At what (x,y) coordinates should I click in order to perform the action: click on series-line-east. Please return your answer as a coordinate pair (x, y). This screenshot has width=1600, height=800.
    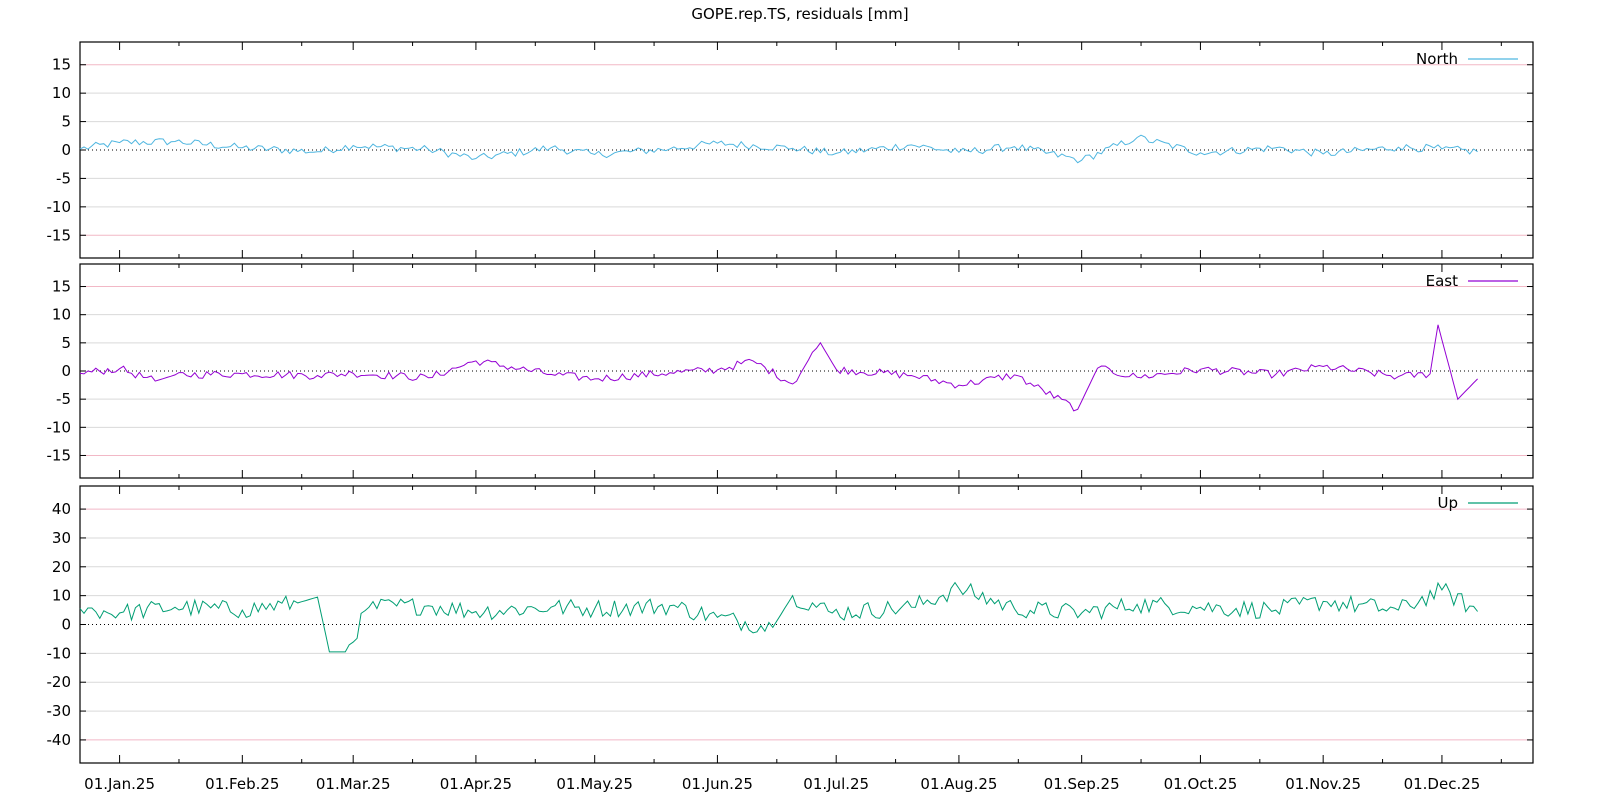
    Looking at the image, I should click on (778, 368).